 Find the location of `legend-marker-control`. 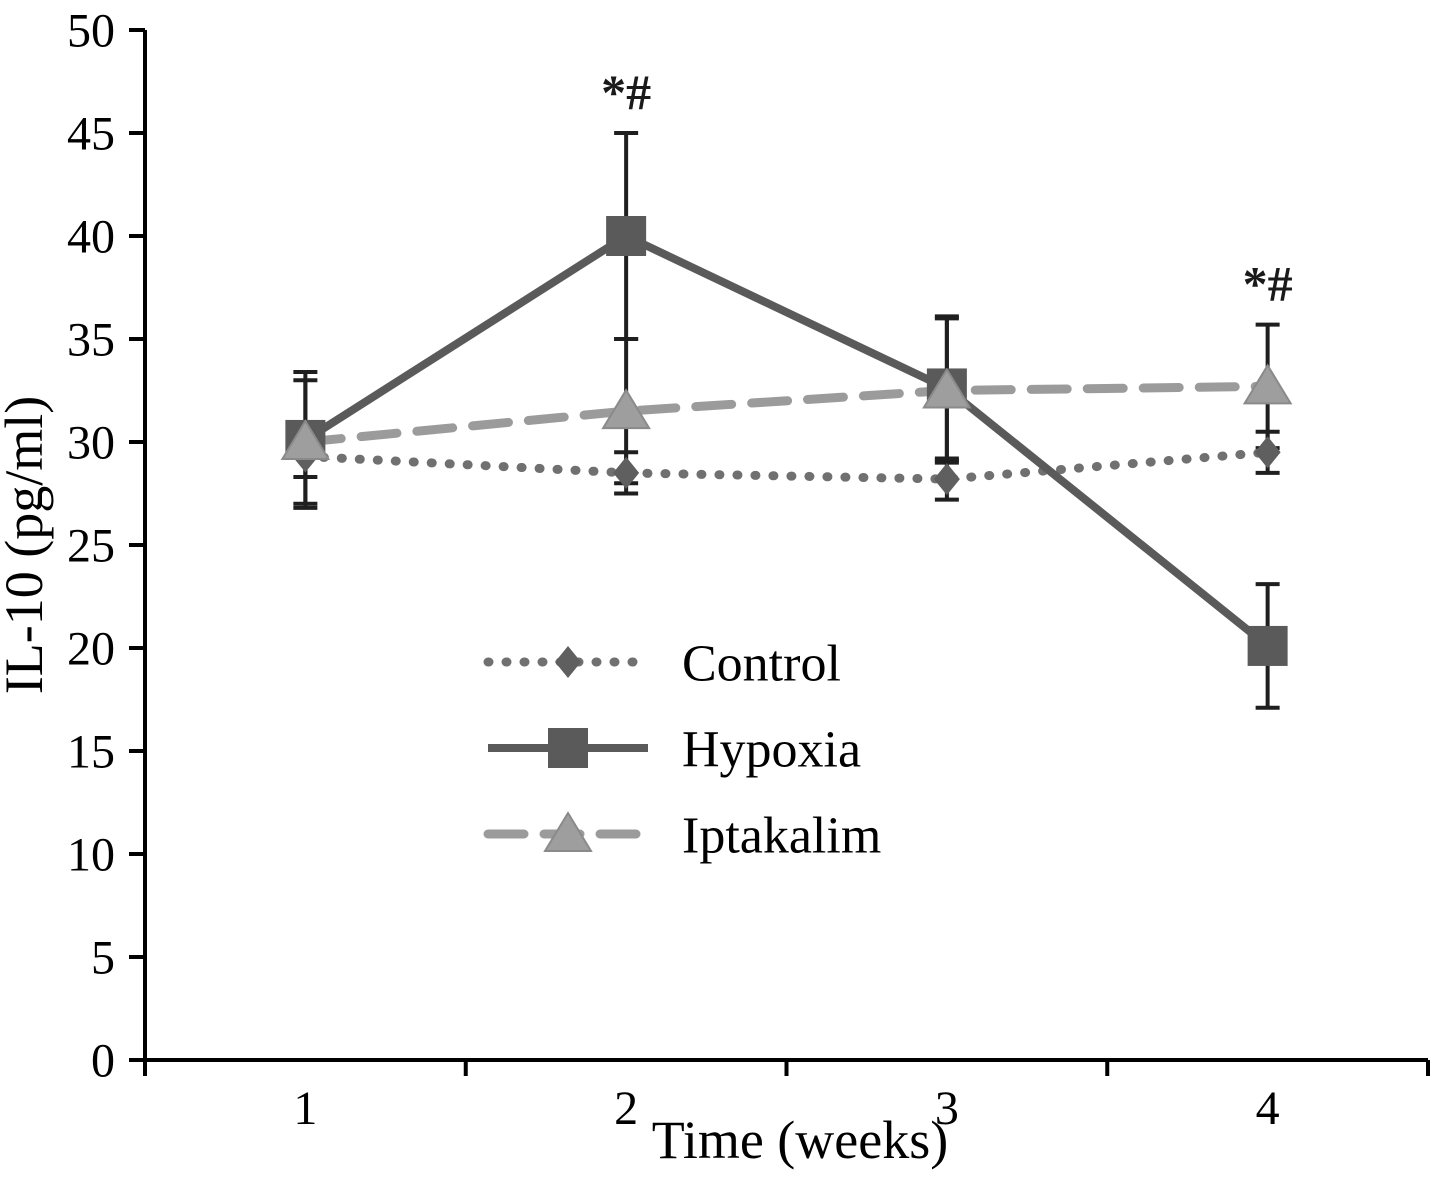

legend-marker-control is located at coordinates (568, 662).